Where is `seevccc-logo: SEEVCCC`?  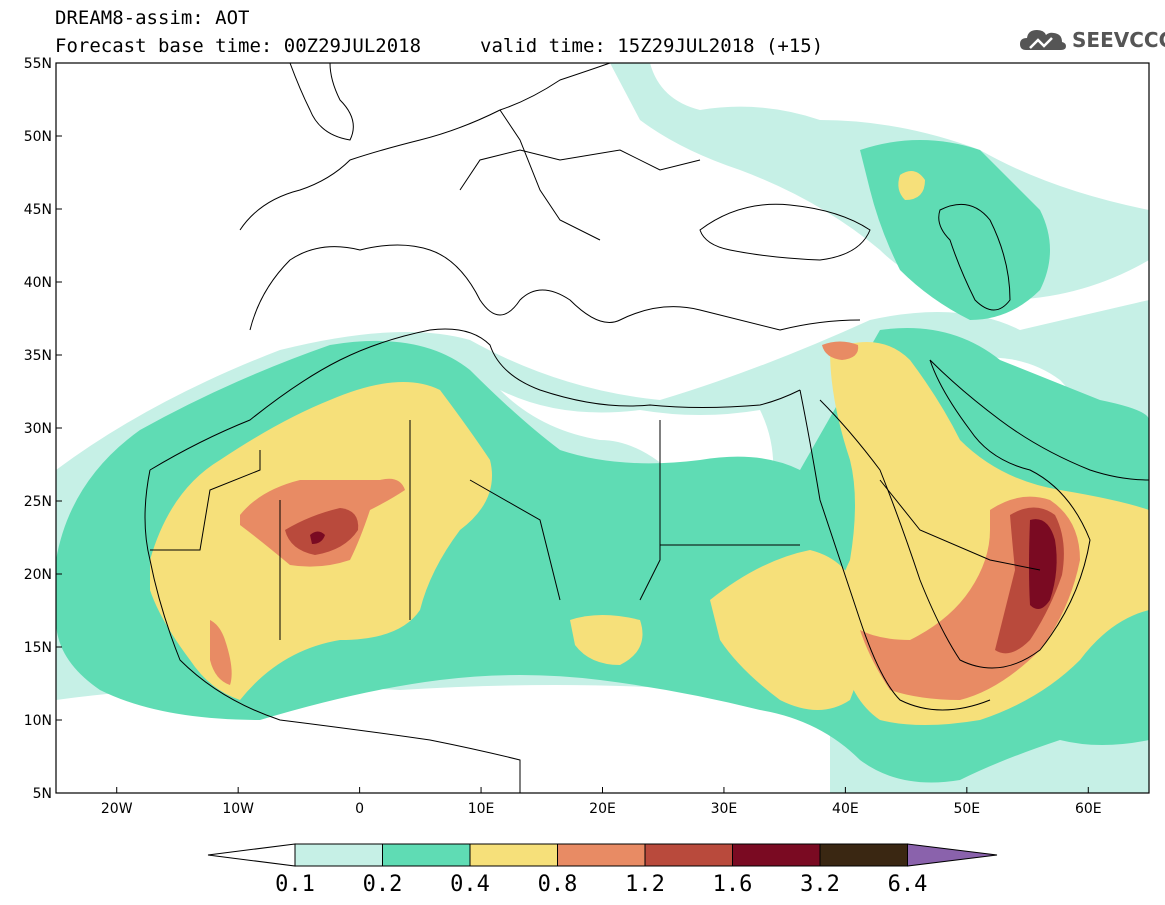
seevccc-logo: SEEVCCC is located at coordinates (1091, 40).